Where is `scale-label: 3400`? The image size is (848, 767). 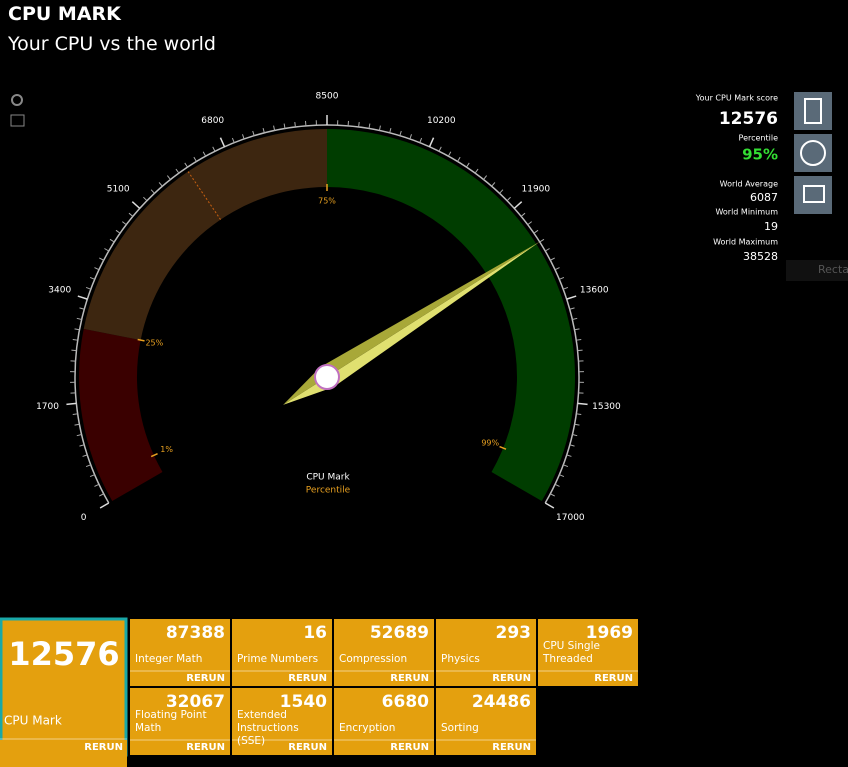
scale-label: 3400 is located at coordinates (59, 291).